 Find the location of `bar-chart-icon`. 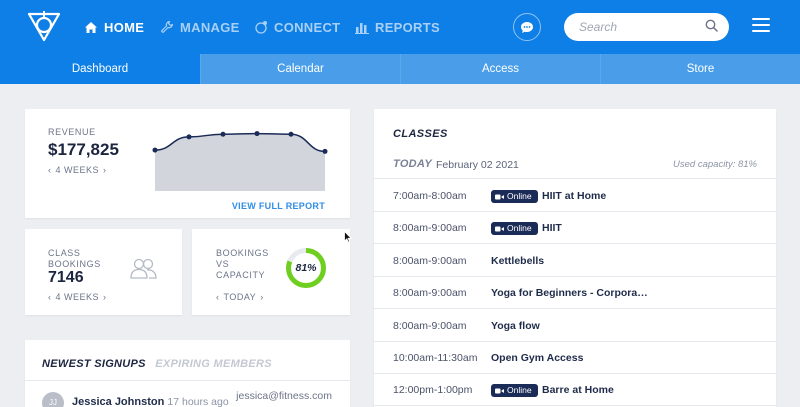

bar-chart-icon is located at coordinates (362, 28).